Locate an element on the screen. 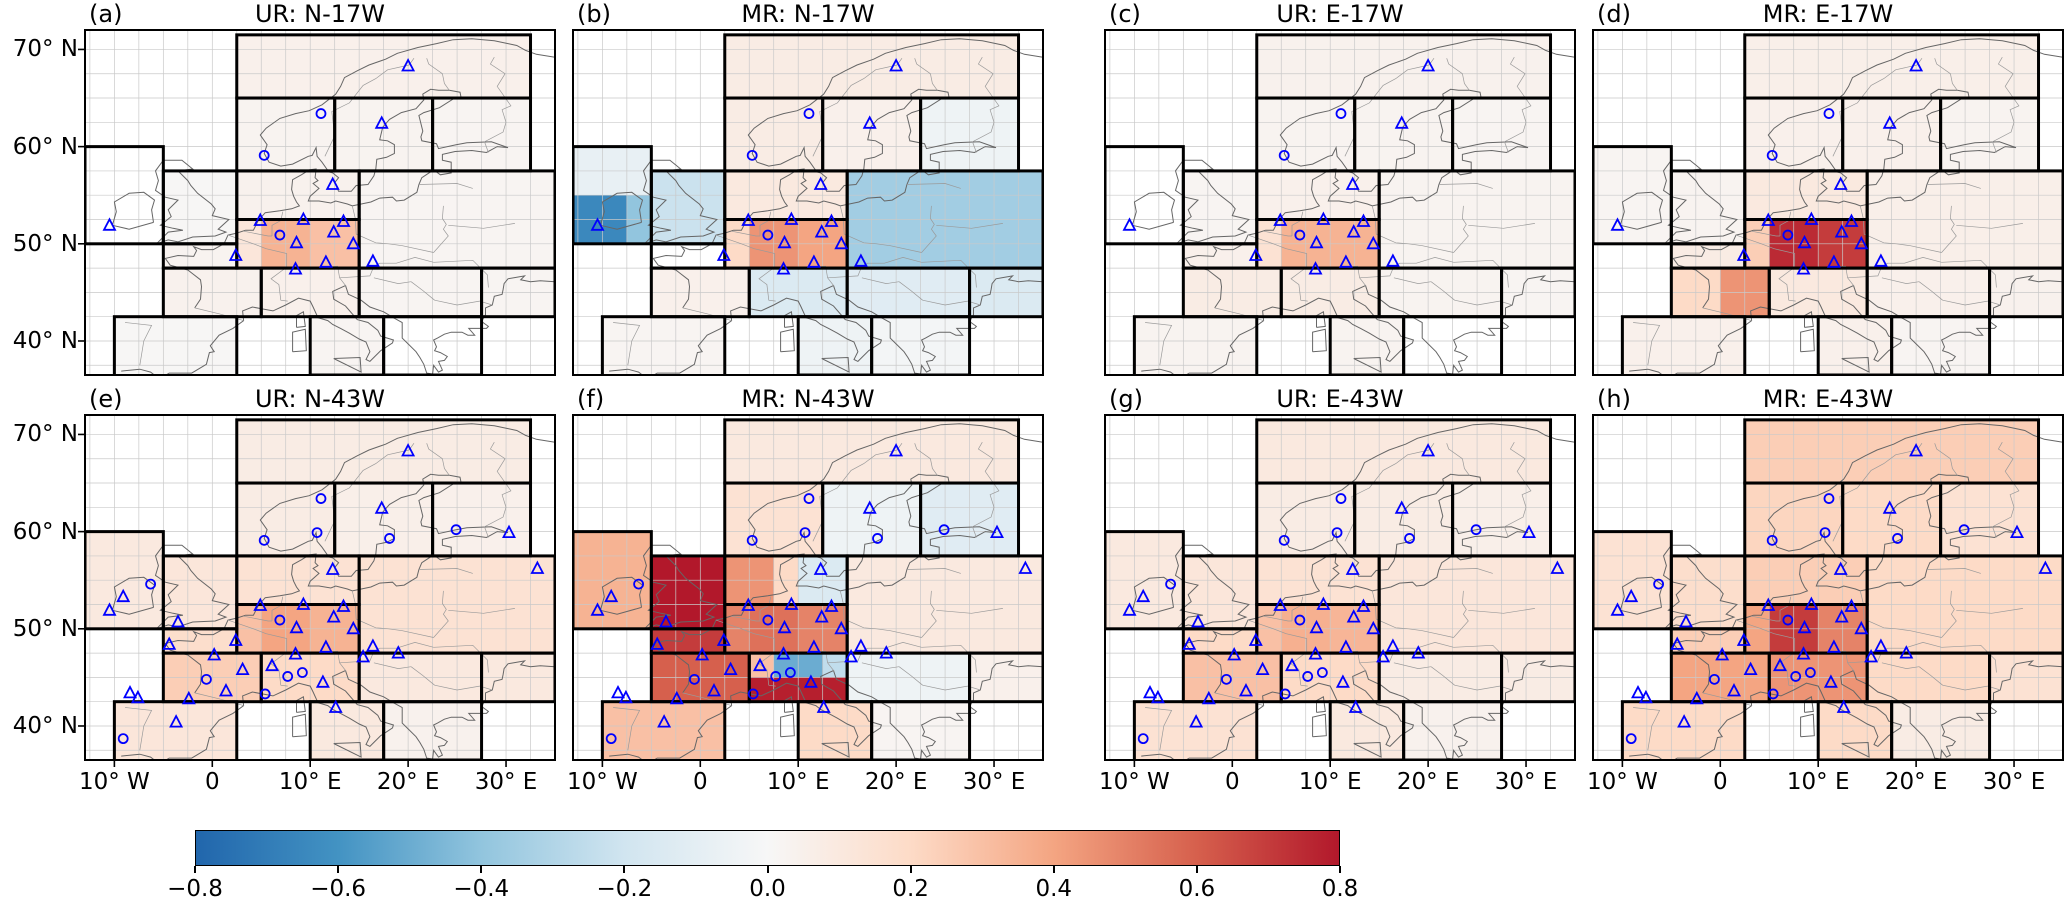 This screenshot has width=2067, height=917. panel-title: UR: E-17W is located at coordinates (1340, 14).